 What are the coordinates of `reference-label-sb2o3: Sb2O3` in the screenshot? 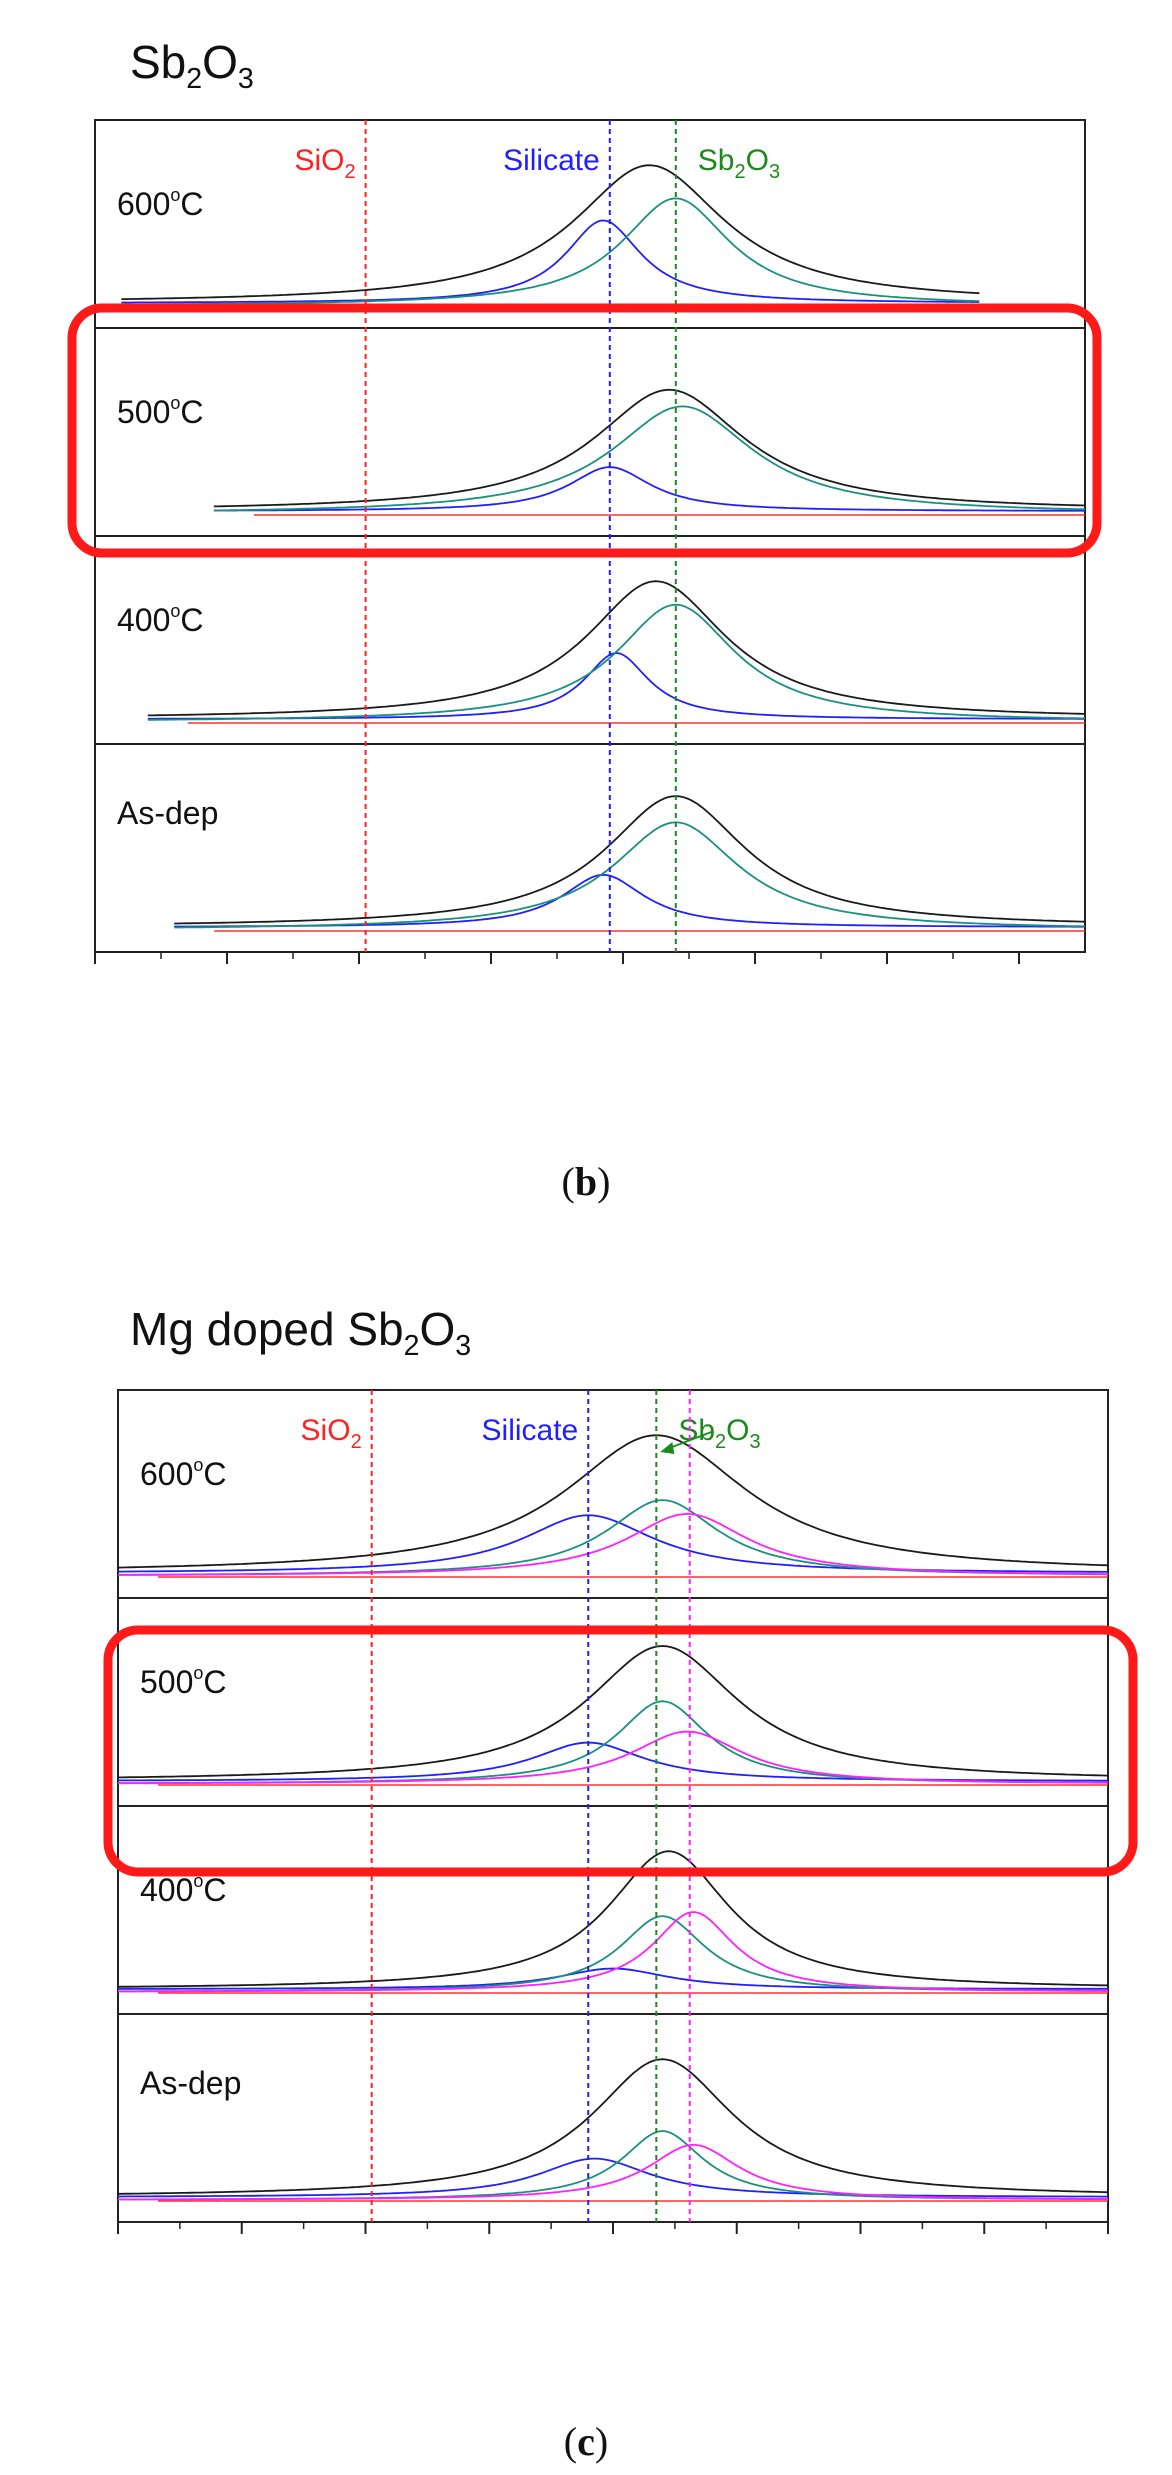 It's located at (739, 163).